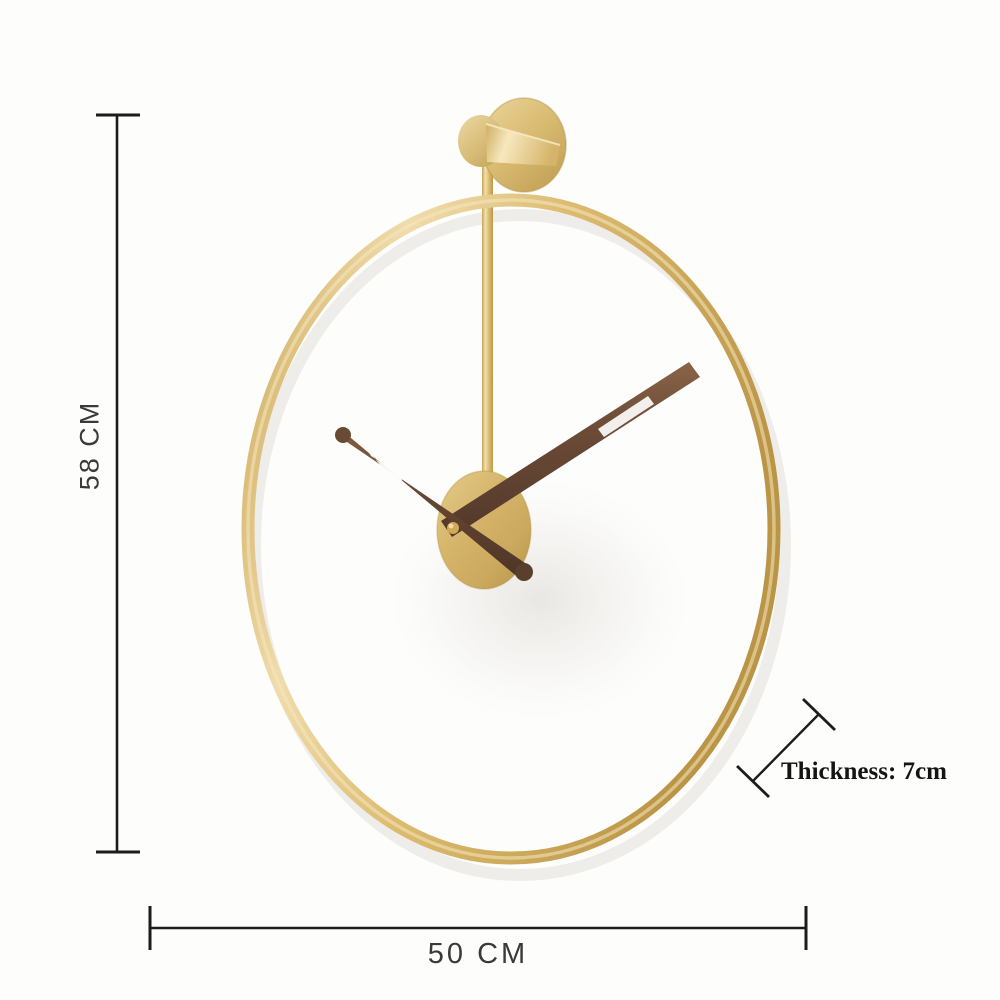 The width and height of the screenshot is (1000, 1000). I want to click on vertical-rod, so click(487, 324).